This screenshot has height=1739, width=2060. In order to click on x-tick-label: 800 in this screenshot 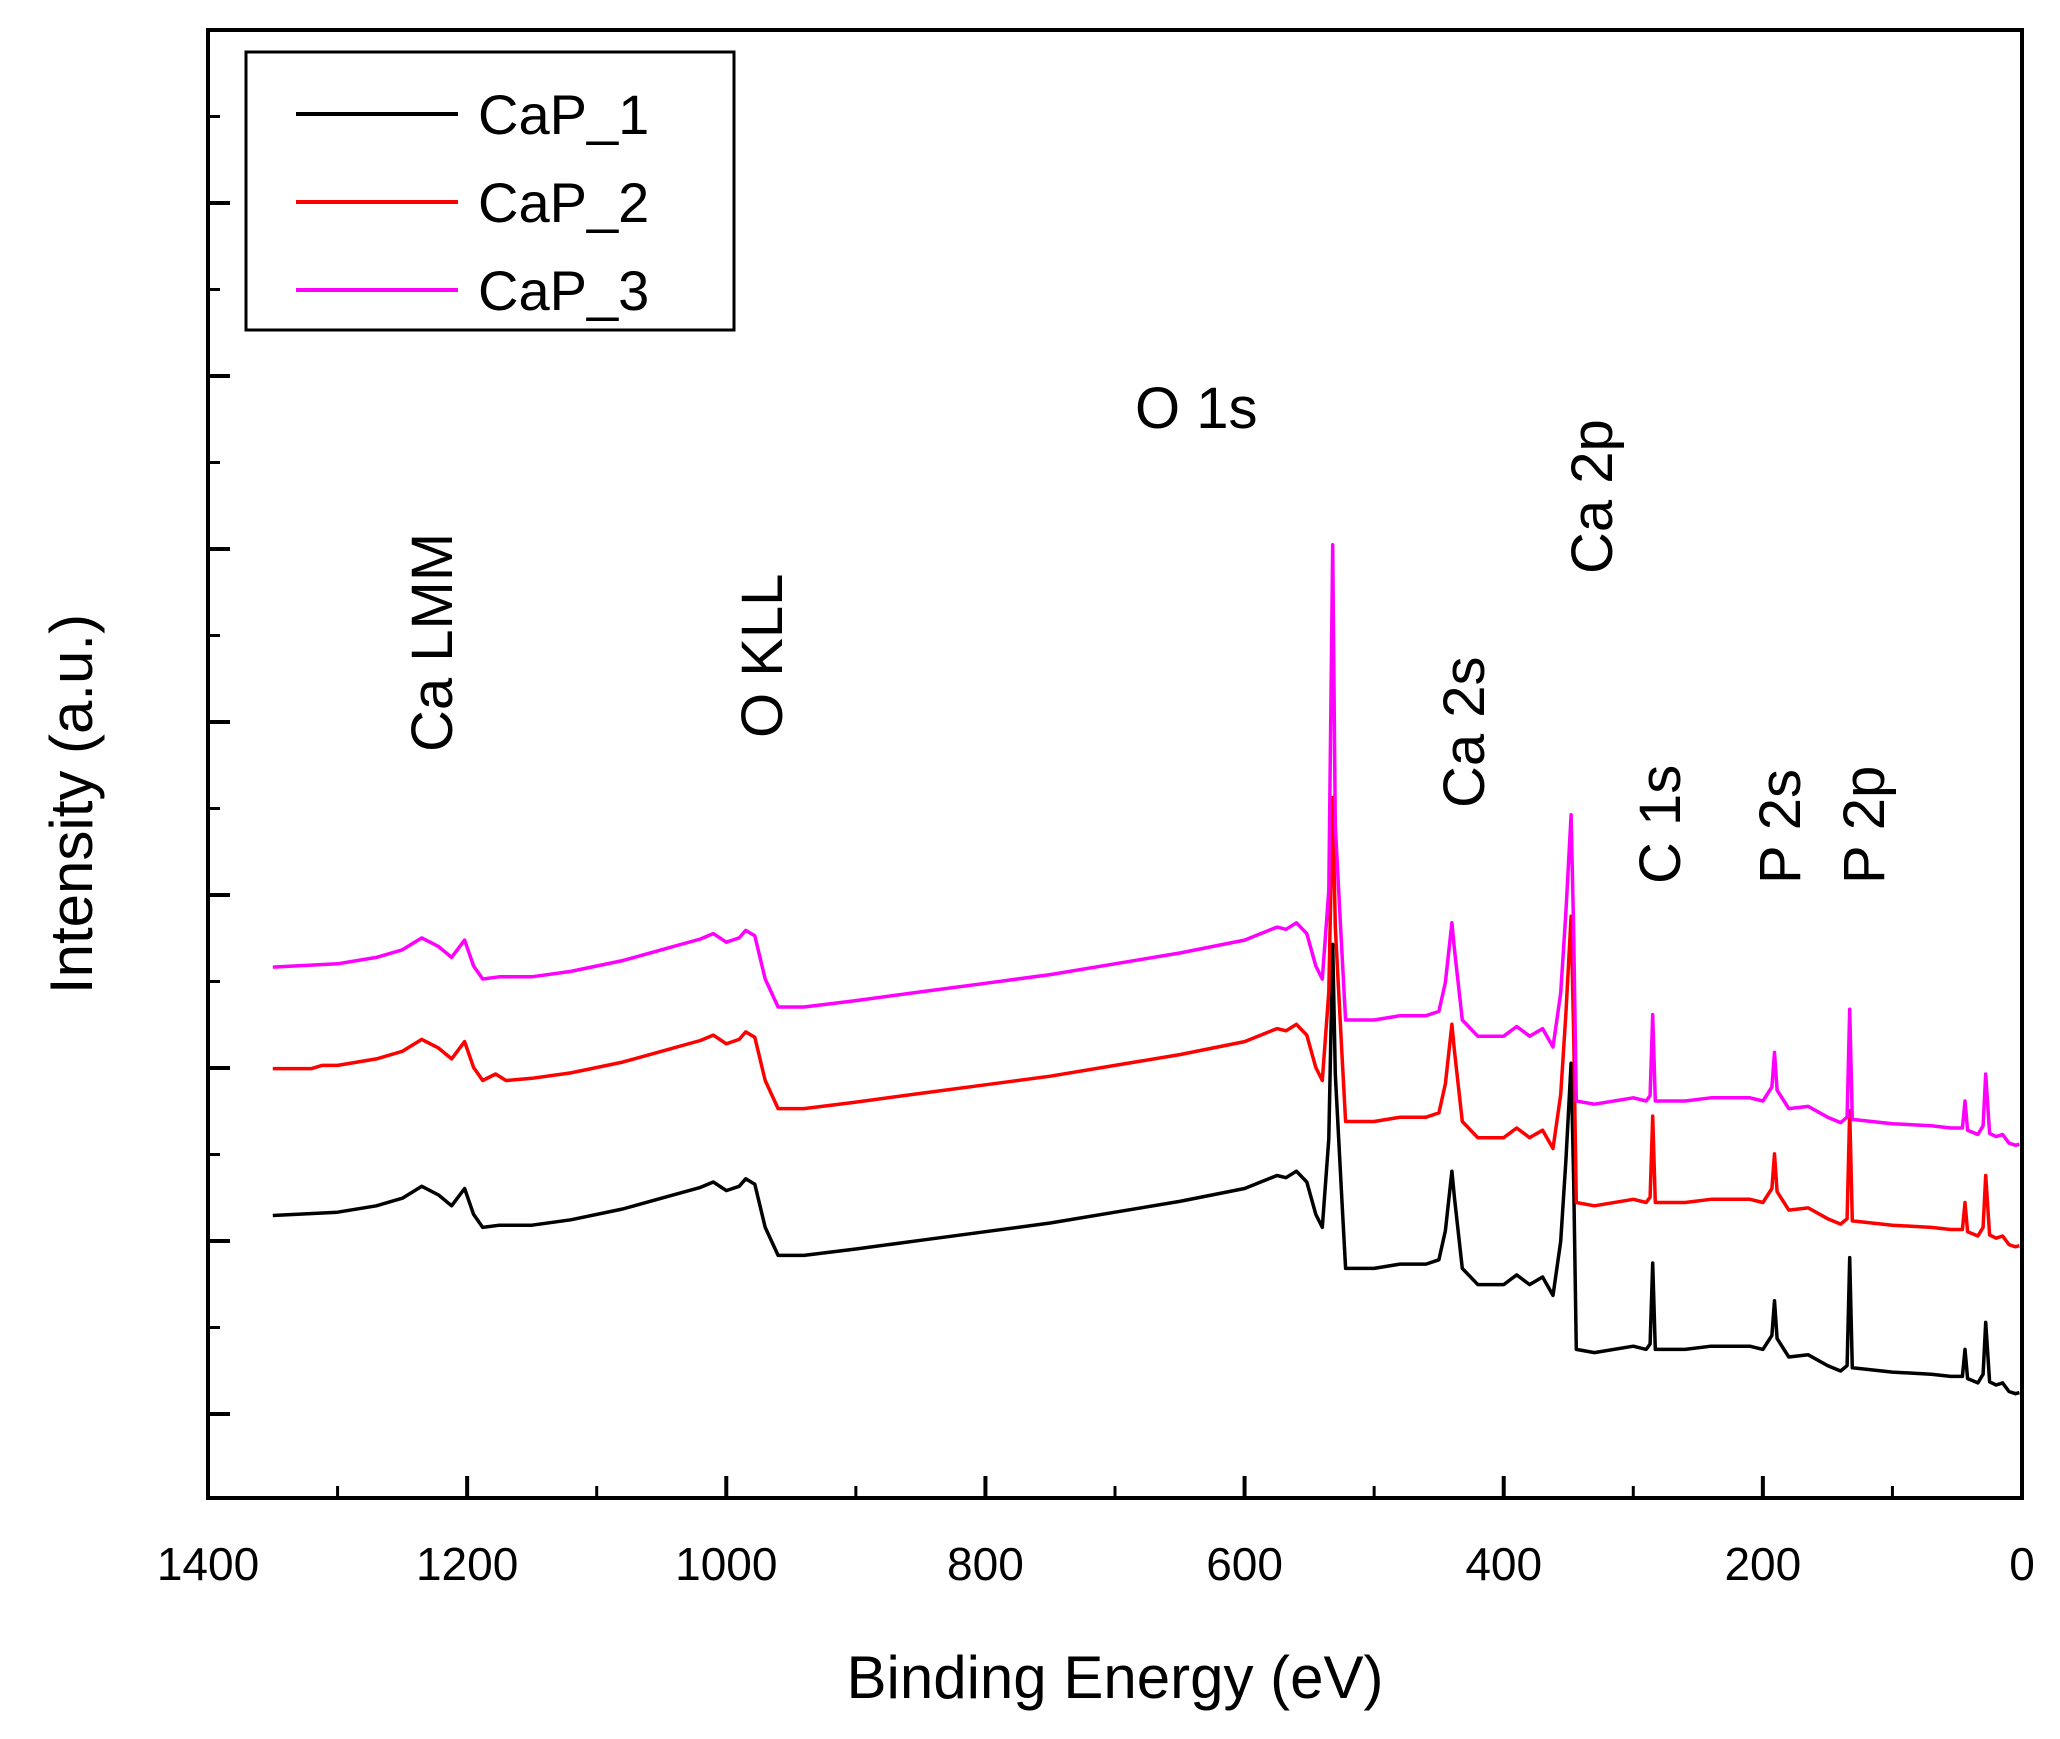, I will do `click(985, 1564)`.